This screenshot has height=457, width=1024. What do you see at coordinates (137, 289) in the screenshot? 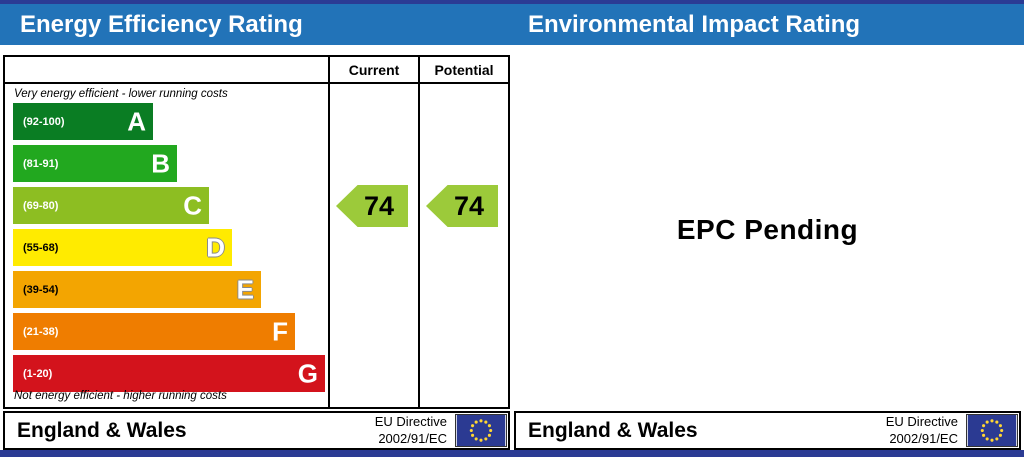
I see `epc-band-row: (39-54) E` at bounding box center [137, 289].